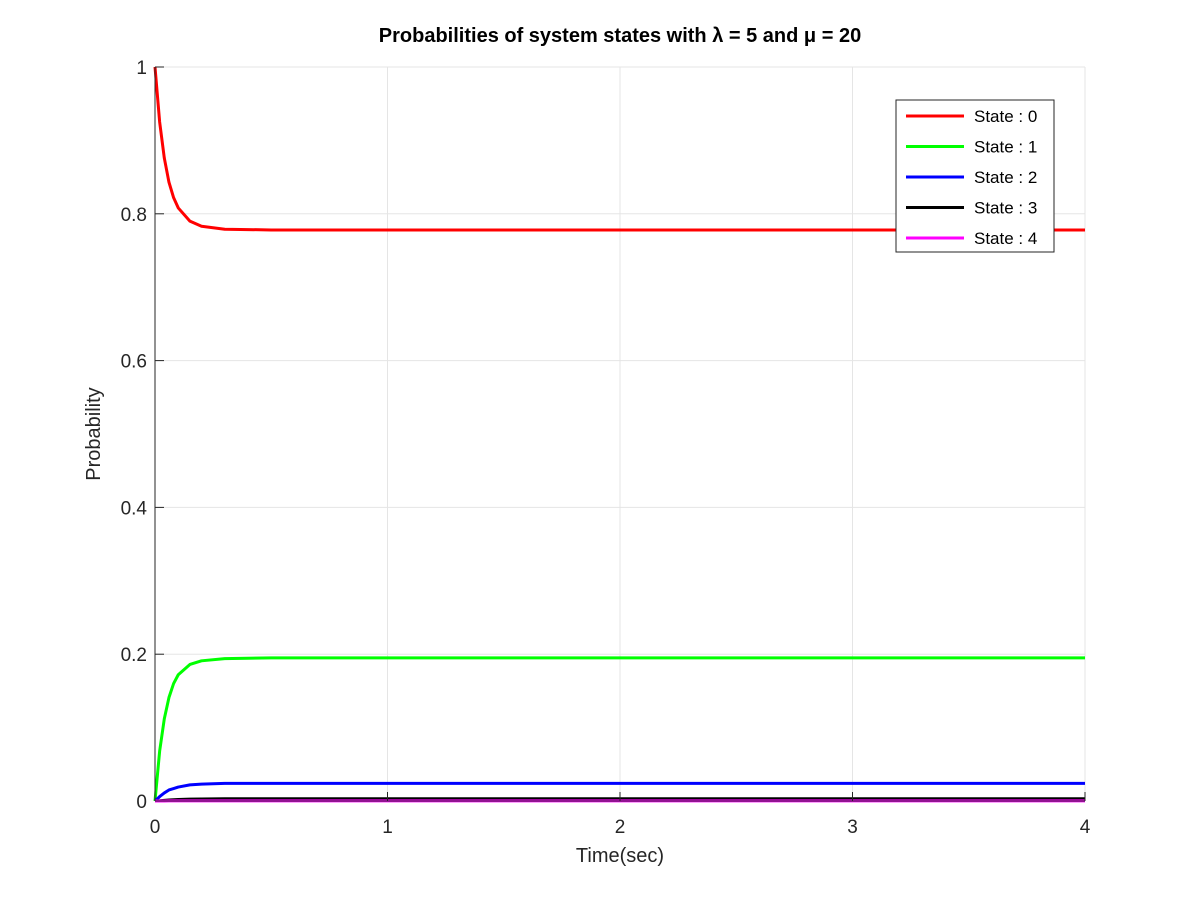  What do you see at coordinates (387, 827) in the screenshot?
I see `x-tick-label-1: 1` at bounding box center [387, 827].